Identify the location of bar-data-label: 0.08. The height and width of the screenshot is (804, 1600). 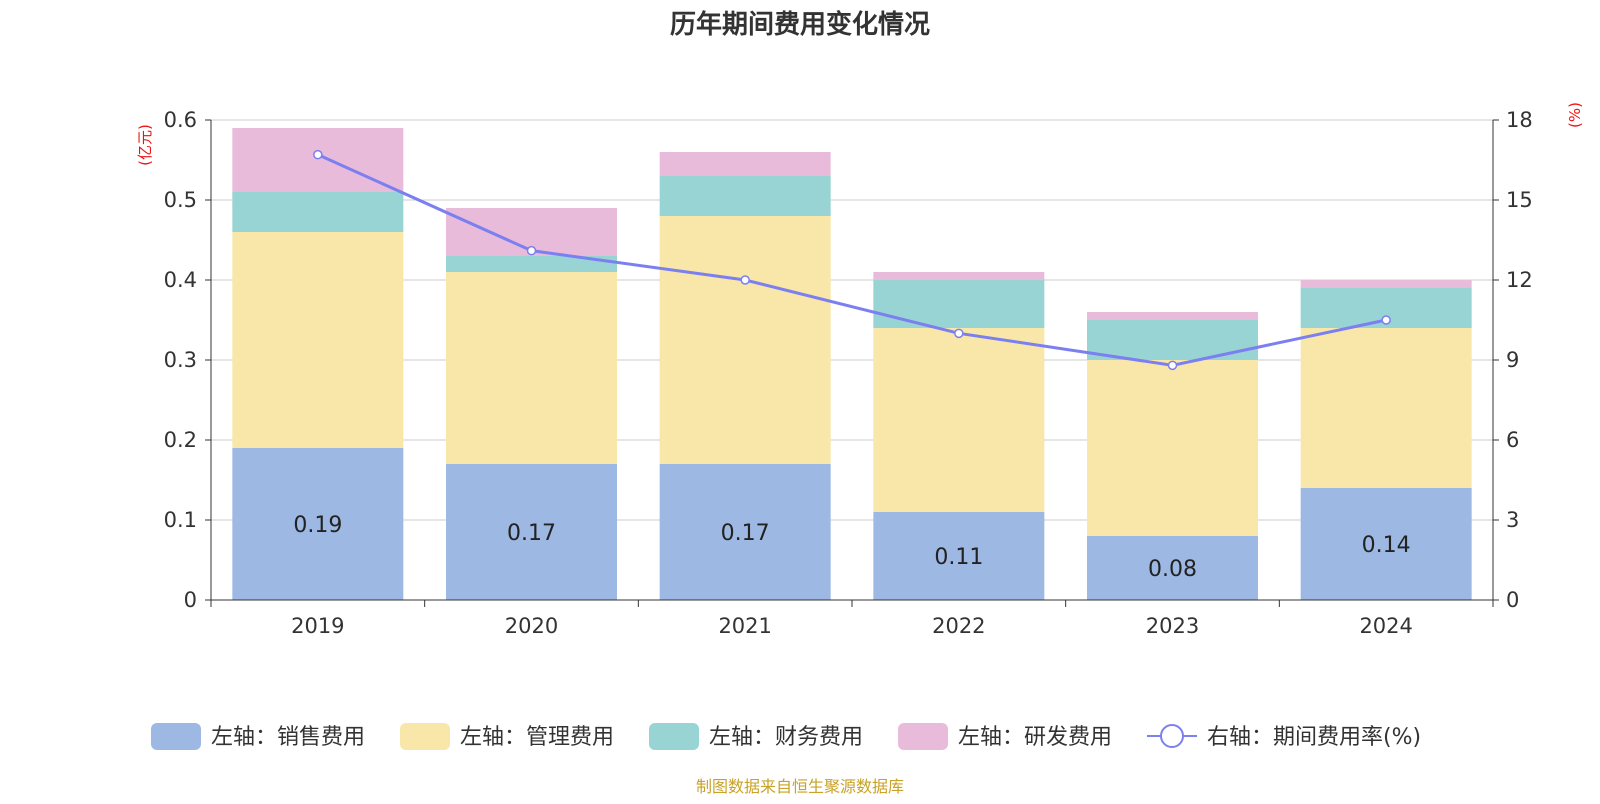
(1172, 569).